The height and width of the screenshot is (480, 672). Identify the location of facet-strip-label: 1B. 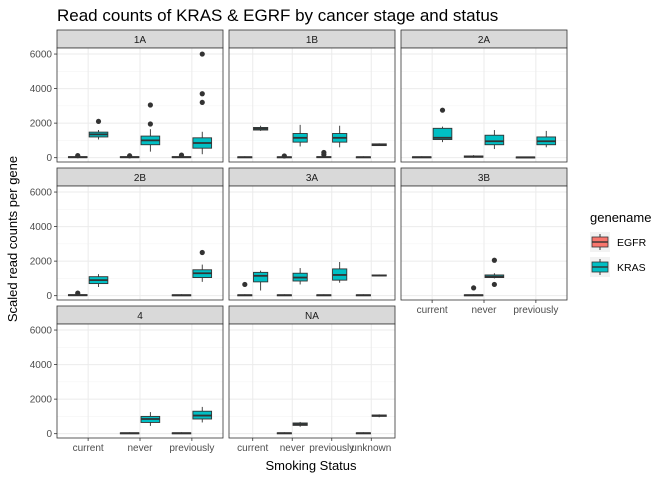
(312, 40).